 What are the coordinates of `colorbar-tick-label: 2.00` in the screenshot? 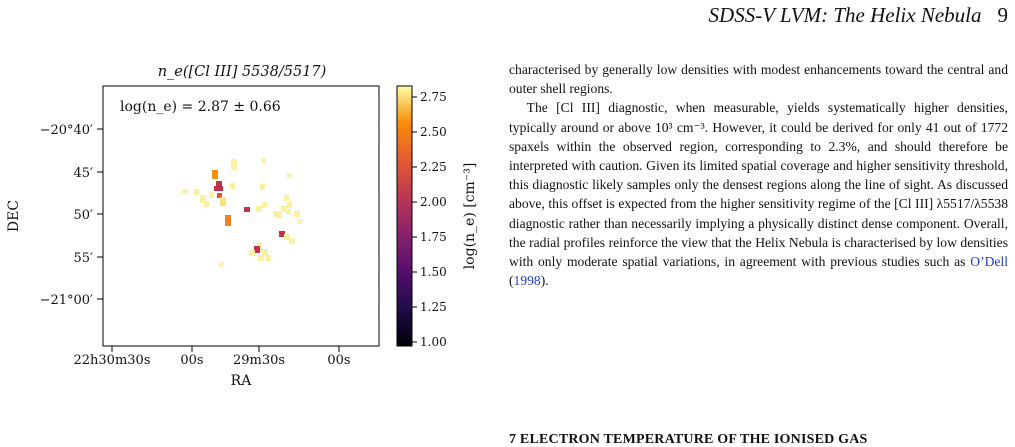 It's located at (433, 202).